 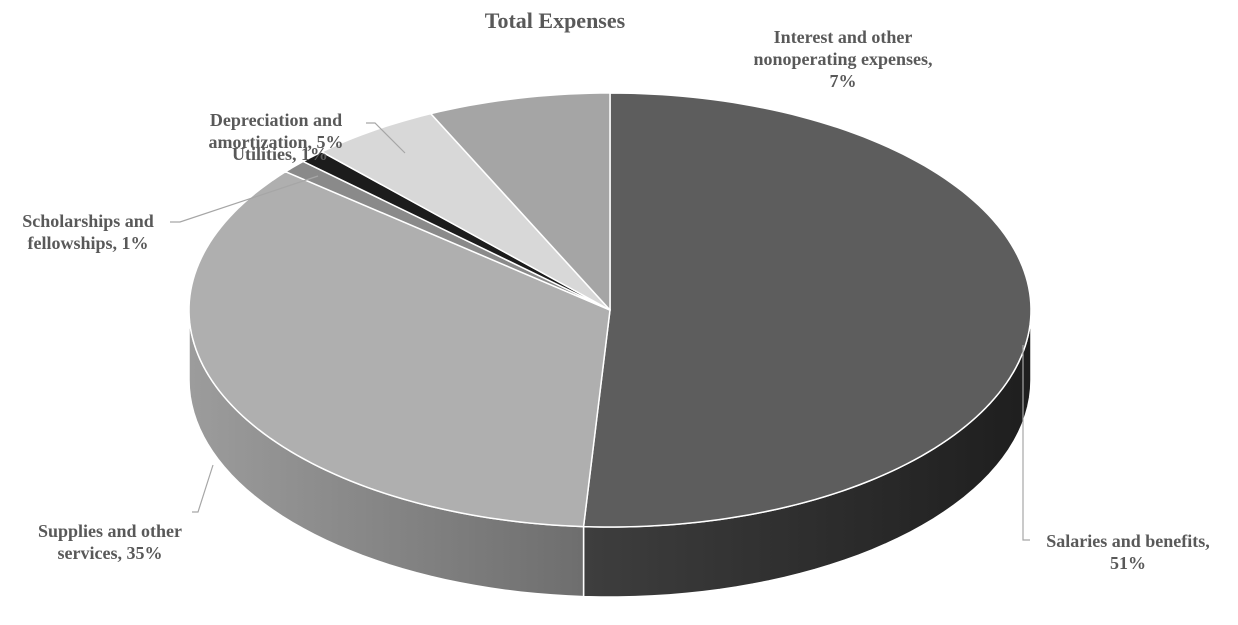 I want to click on leader-line-supplies-and-other-services, so click(x=202, y=488).